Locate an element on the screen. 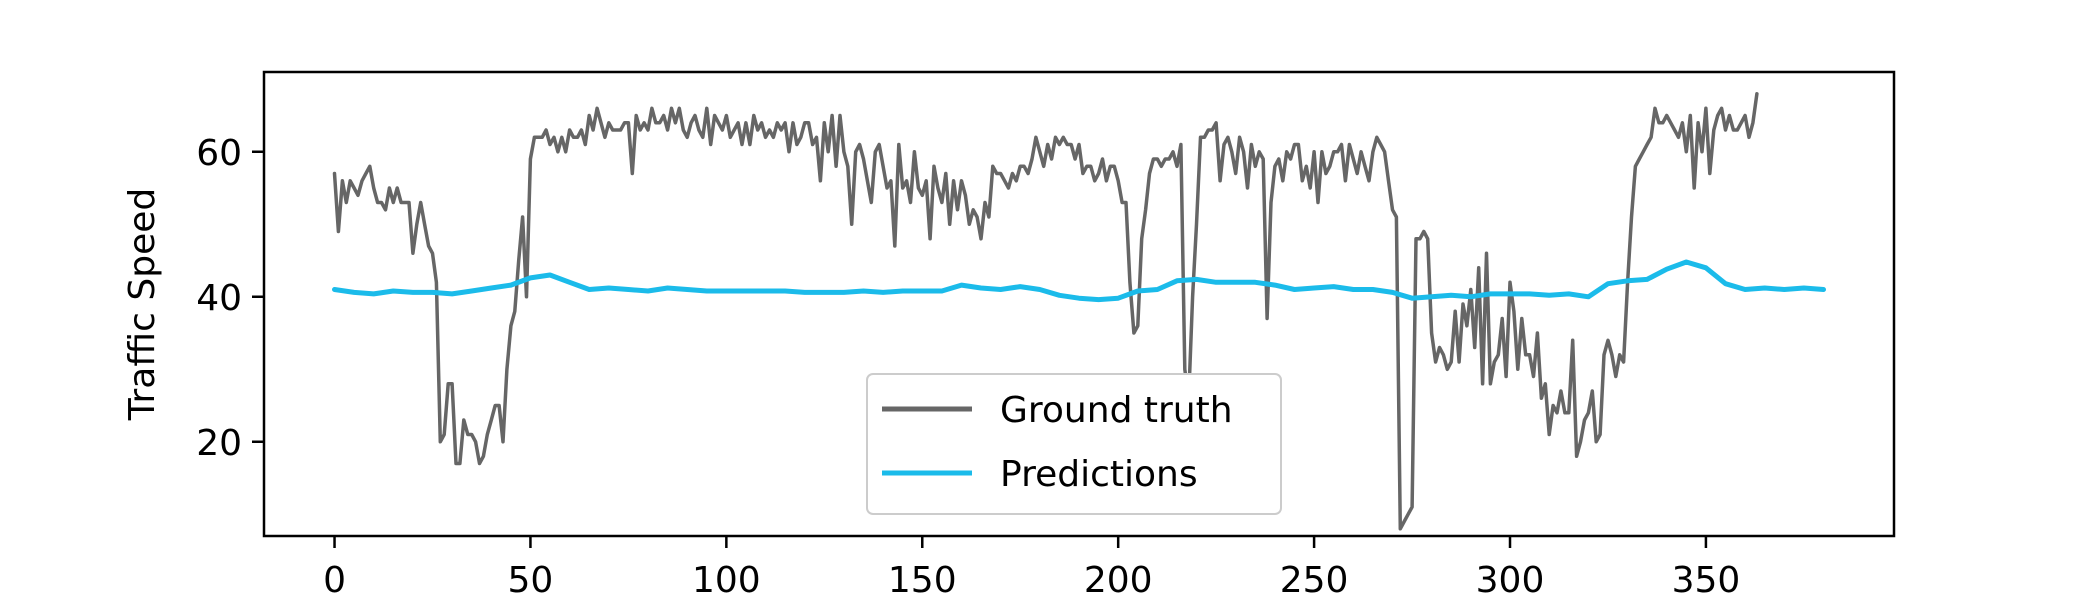 This screenshot has width=2100, height=600. x-tick-label: 150 is located at coordinates (922, 580).